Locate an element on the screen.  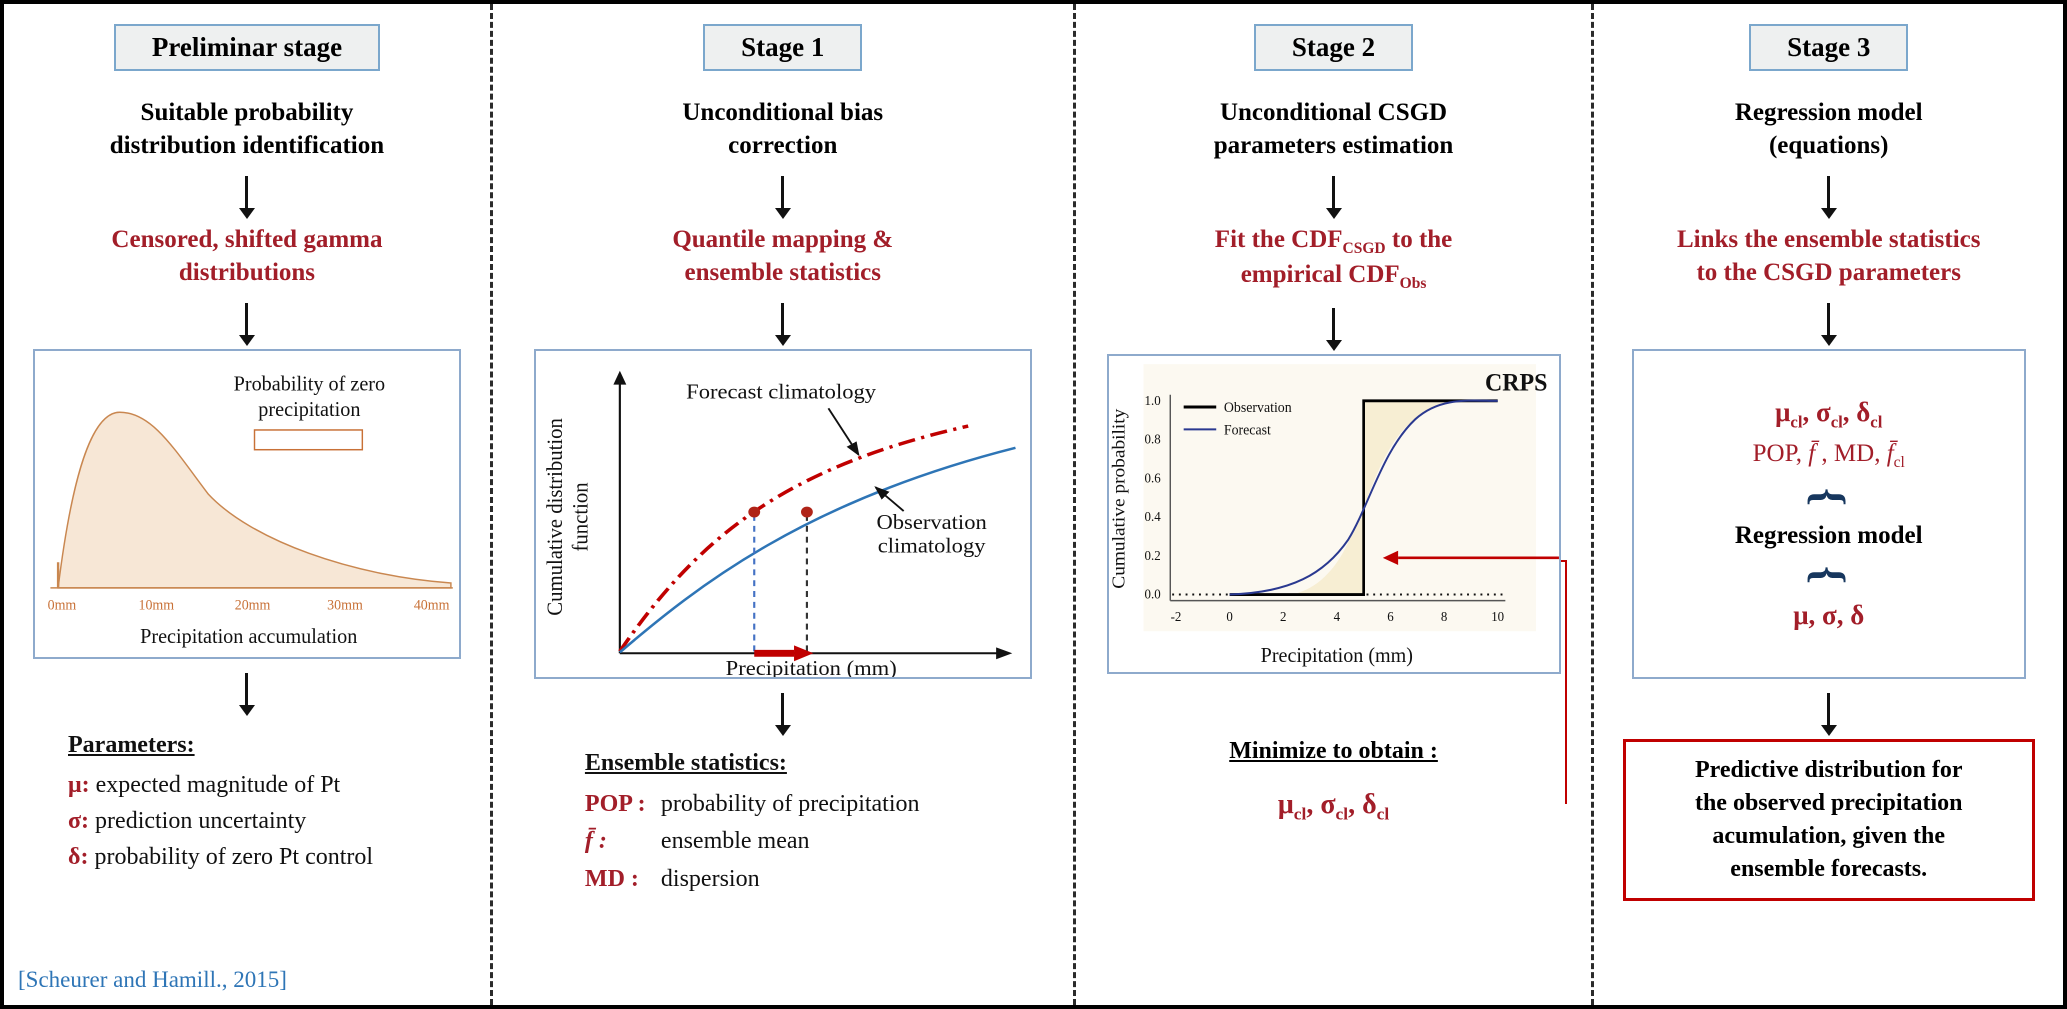
method-text: to the is located at coordinates (1419, 239).